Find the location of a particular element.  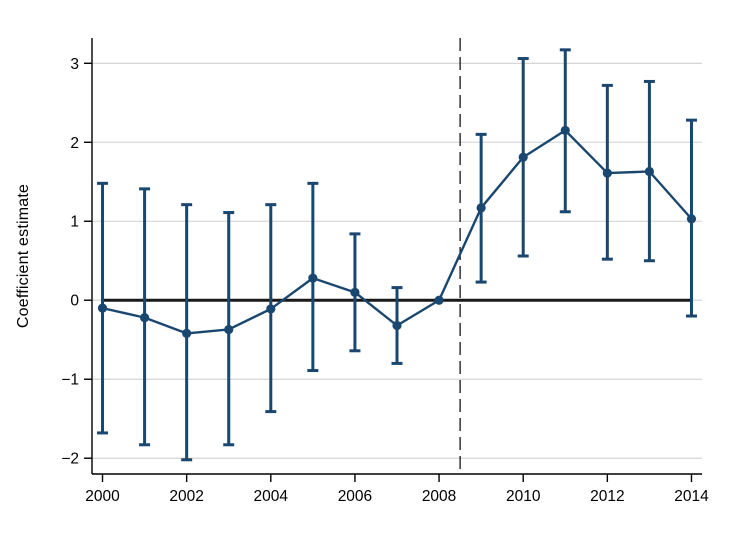

y-tick-label: 0 is located at coordinates (74, 301).